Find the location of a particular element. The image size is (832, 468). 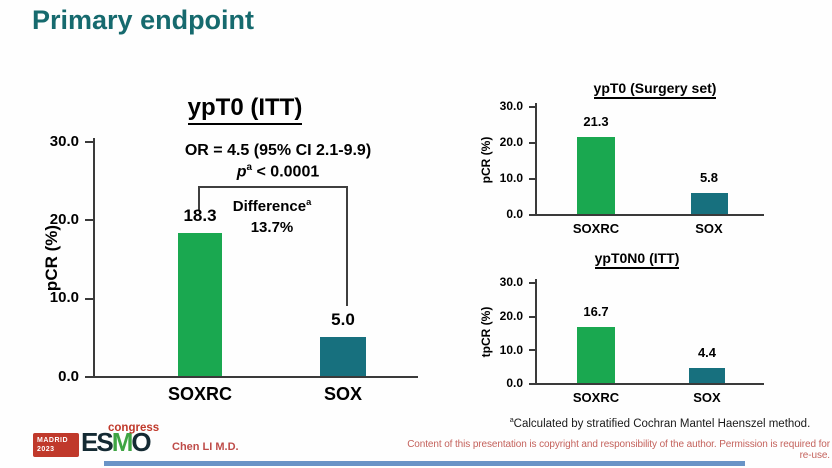

surgery-category-label: SOXRC is located at coordinates (596, 228).